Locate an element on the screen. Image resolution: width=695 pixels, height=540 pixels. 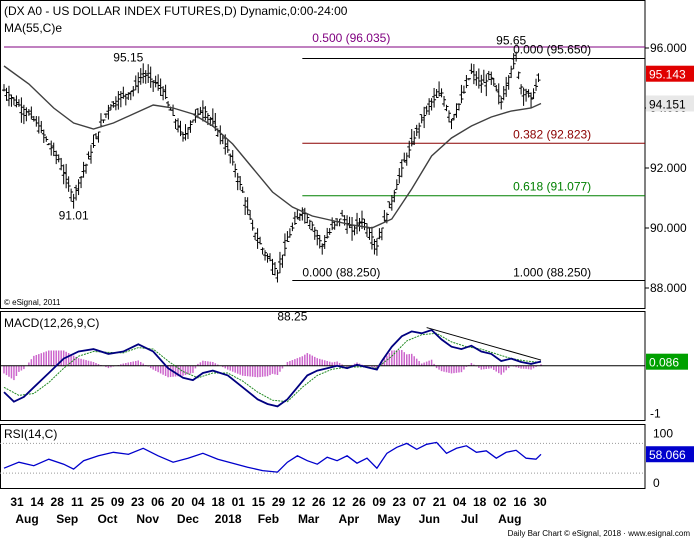
x-month-label-4: Dec is located at coordinates (188, 519).